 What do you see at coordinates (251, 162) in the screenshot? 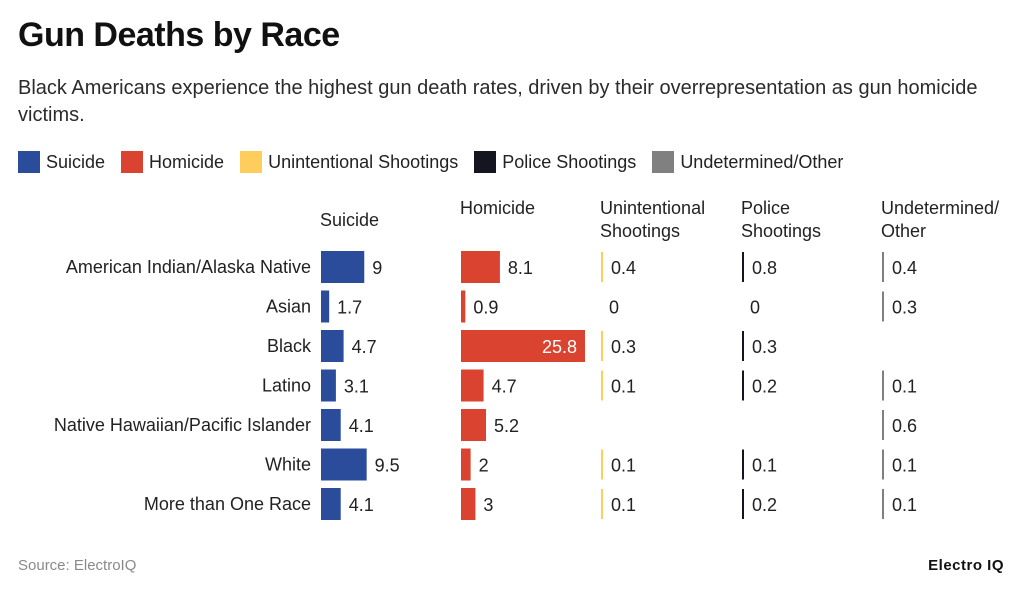
I see `legend-swatch-unintentional` at bounding box center [251, 162].